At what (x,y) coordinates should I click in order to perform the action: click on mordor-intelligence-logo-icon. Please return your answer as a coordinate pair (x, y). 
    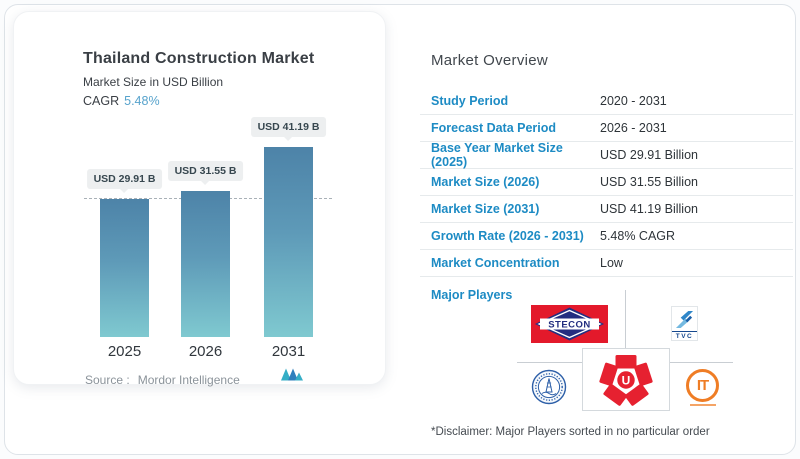
    Looking at the image, I should click on (292, 374).